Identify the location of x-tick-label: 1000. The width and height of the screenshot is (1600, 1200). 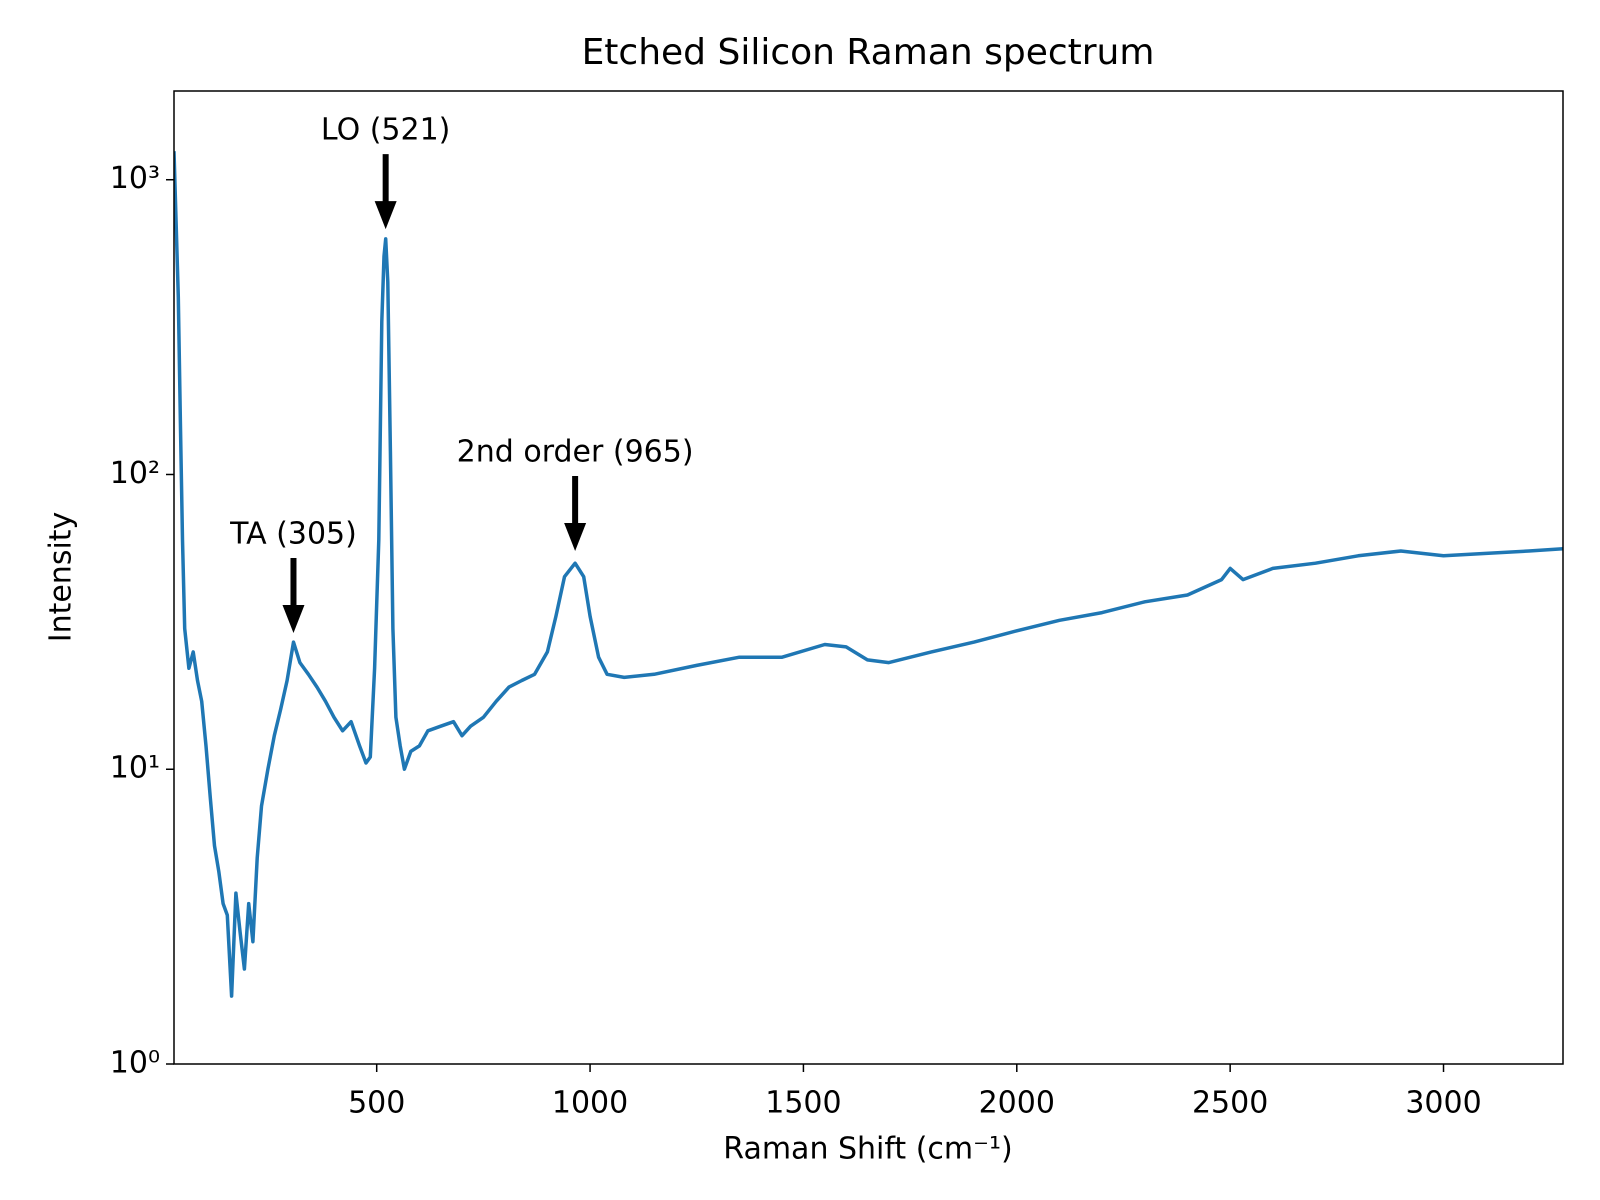
(590, 1103).